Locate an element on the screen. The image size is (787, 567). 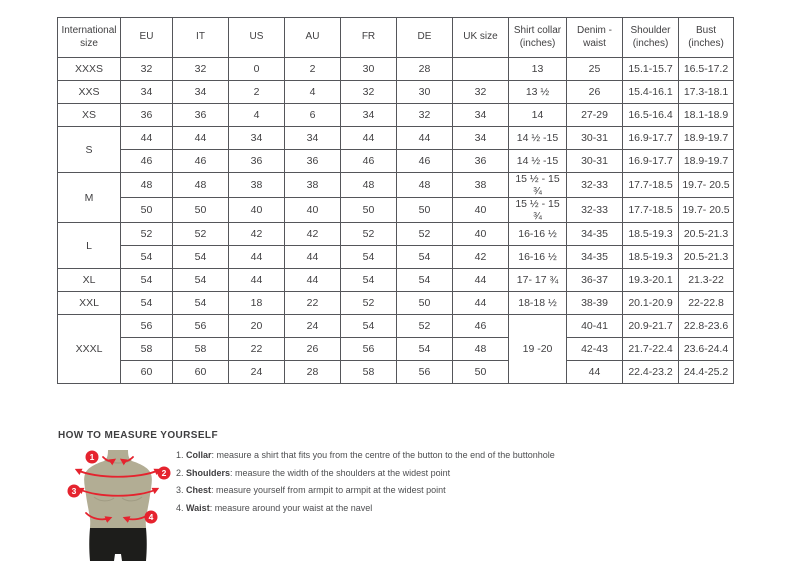
shoulder-arrow is located at coordinates (118, 473).